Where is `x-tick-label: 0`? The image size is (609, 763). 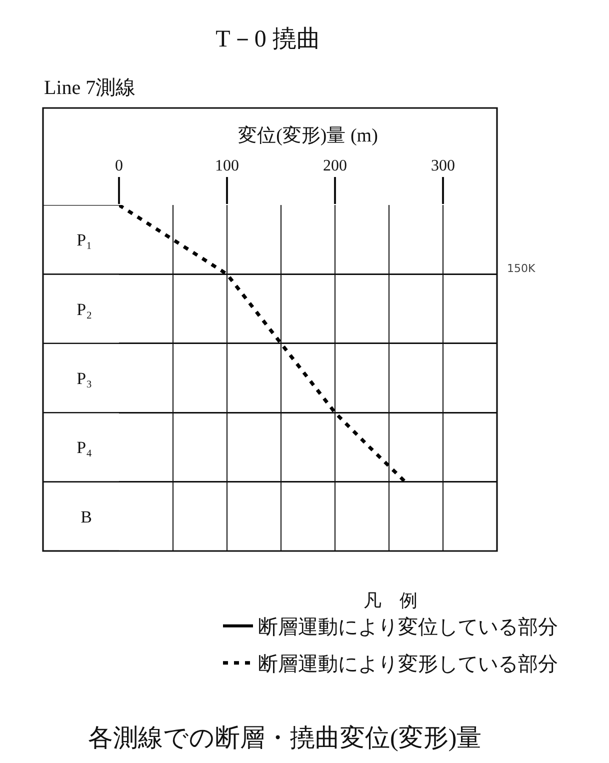 x-tick-label: 0 is located at coordinates (119, 166).